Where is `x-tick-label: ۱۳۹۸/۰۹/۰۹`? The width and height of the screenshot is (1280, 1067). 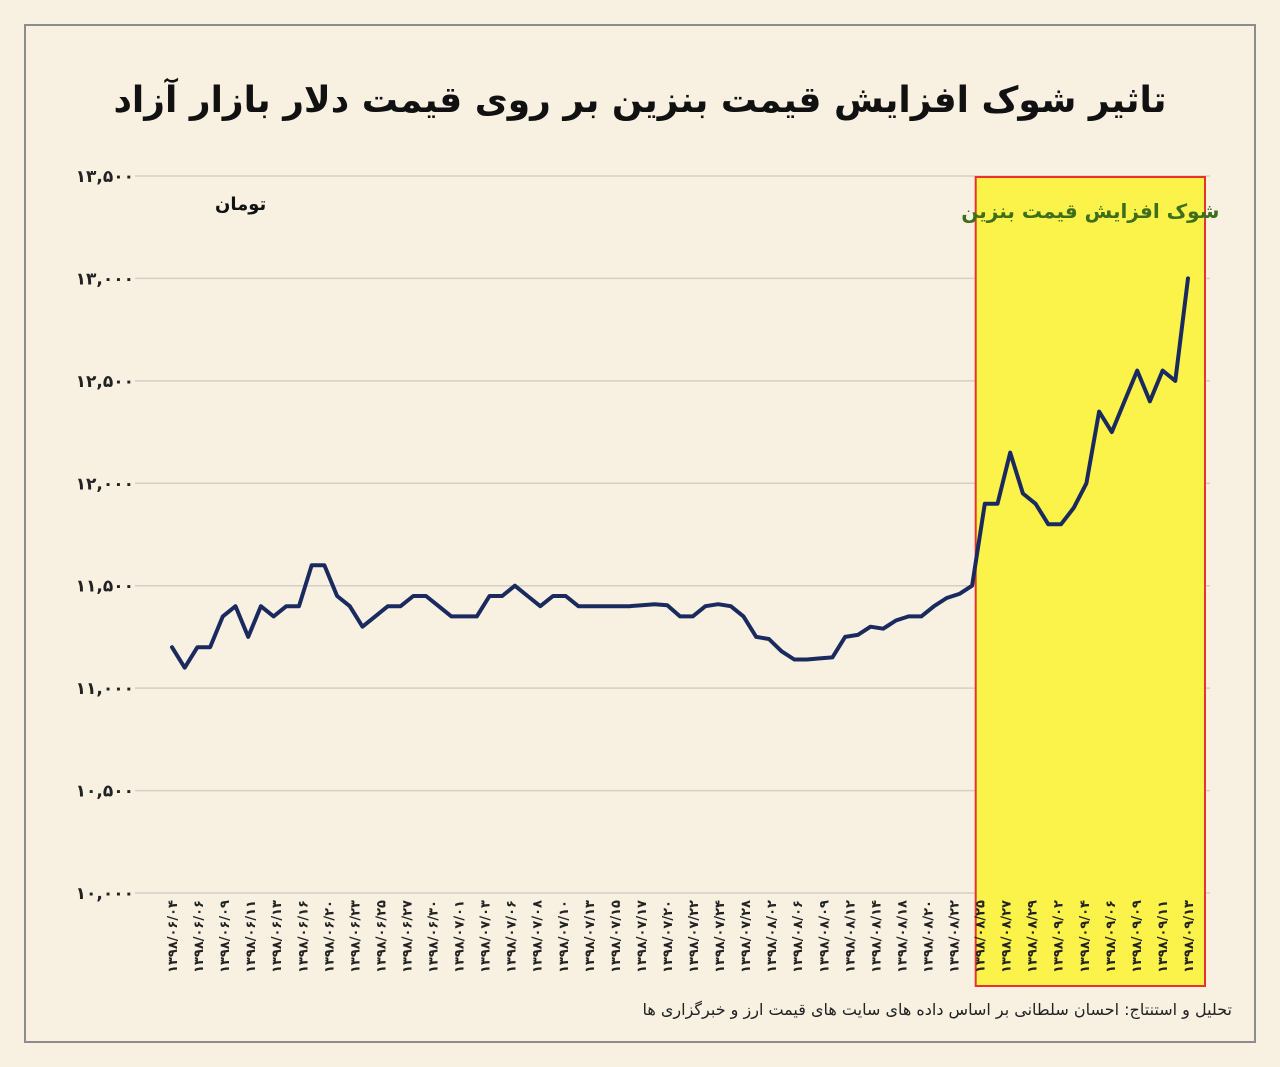
x-tick-label: ۱۳۹۸/۰۹/۰۹ is located at coordinates (1137, 936).